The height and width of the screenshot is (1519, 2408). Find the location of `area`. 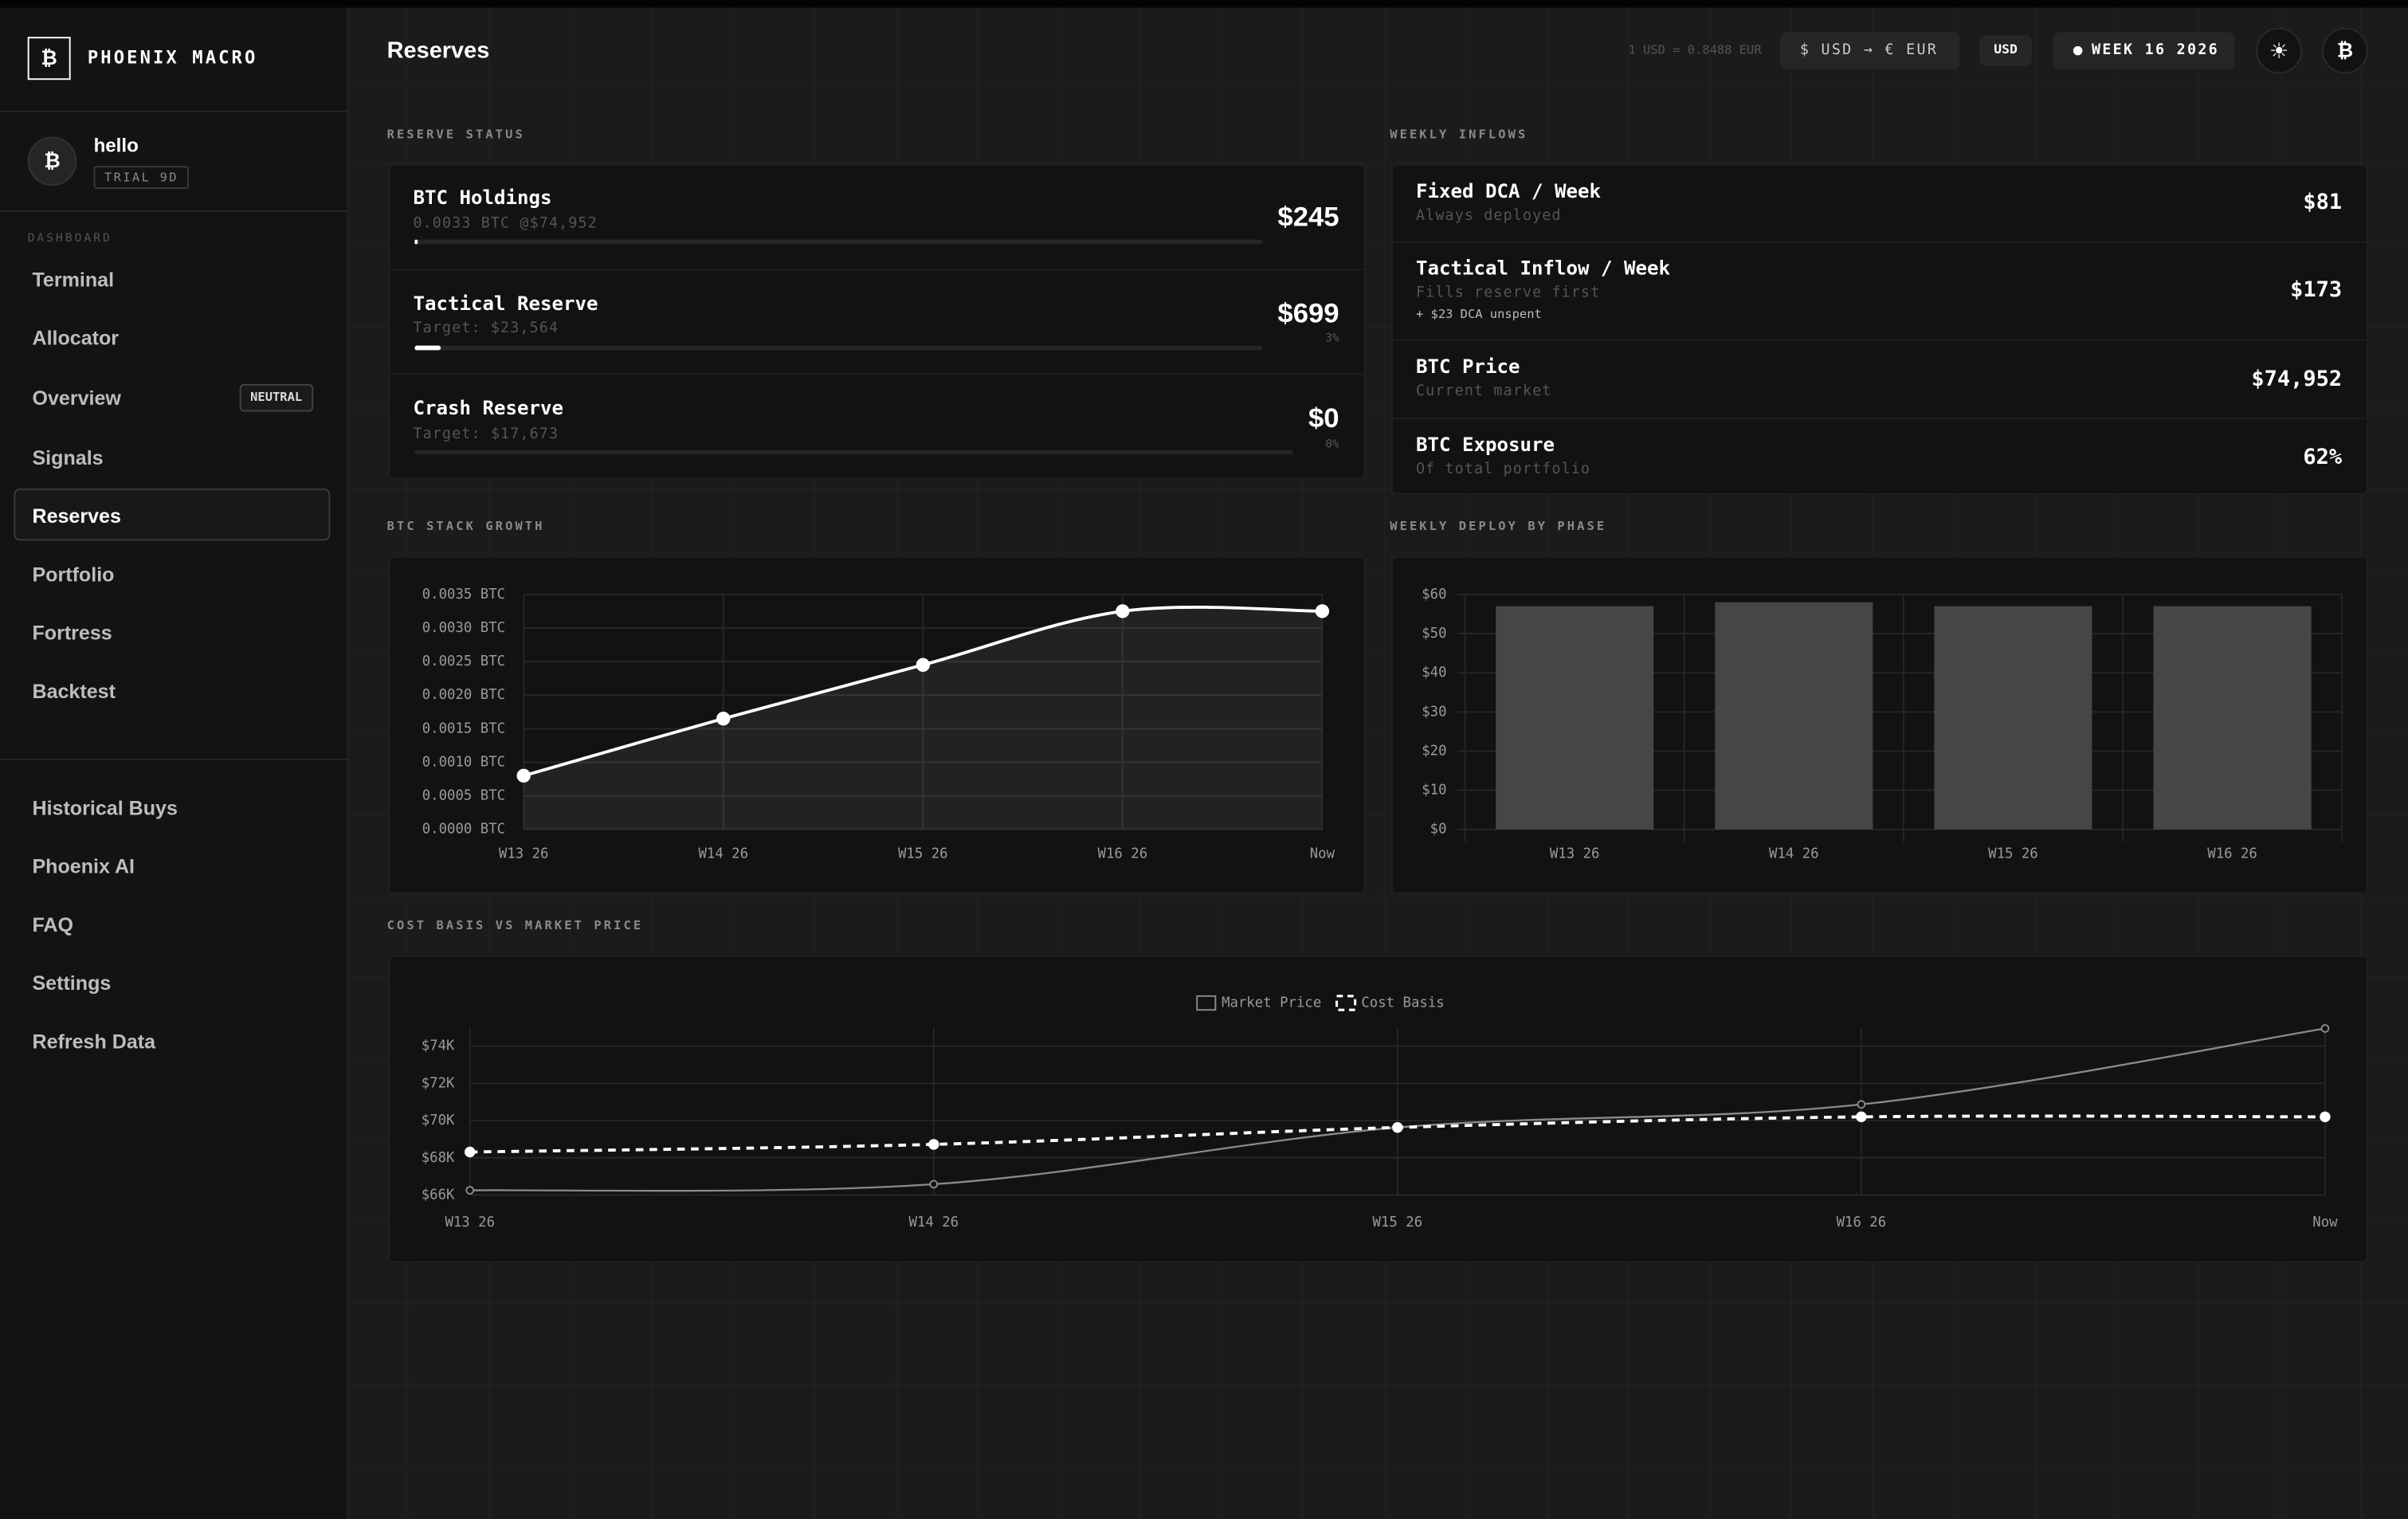

area is located at coordinates (923, 718).